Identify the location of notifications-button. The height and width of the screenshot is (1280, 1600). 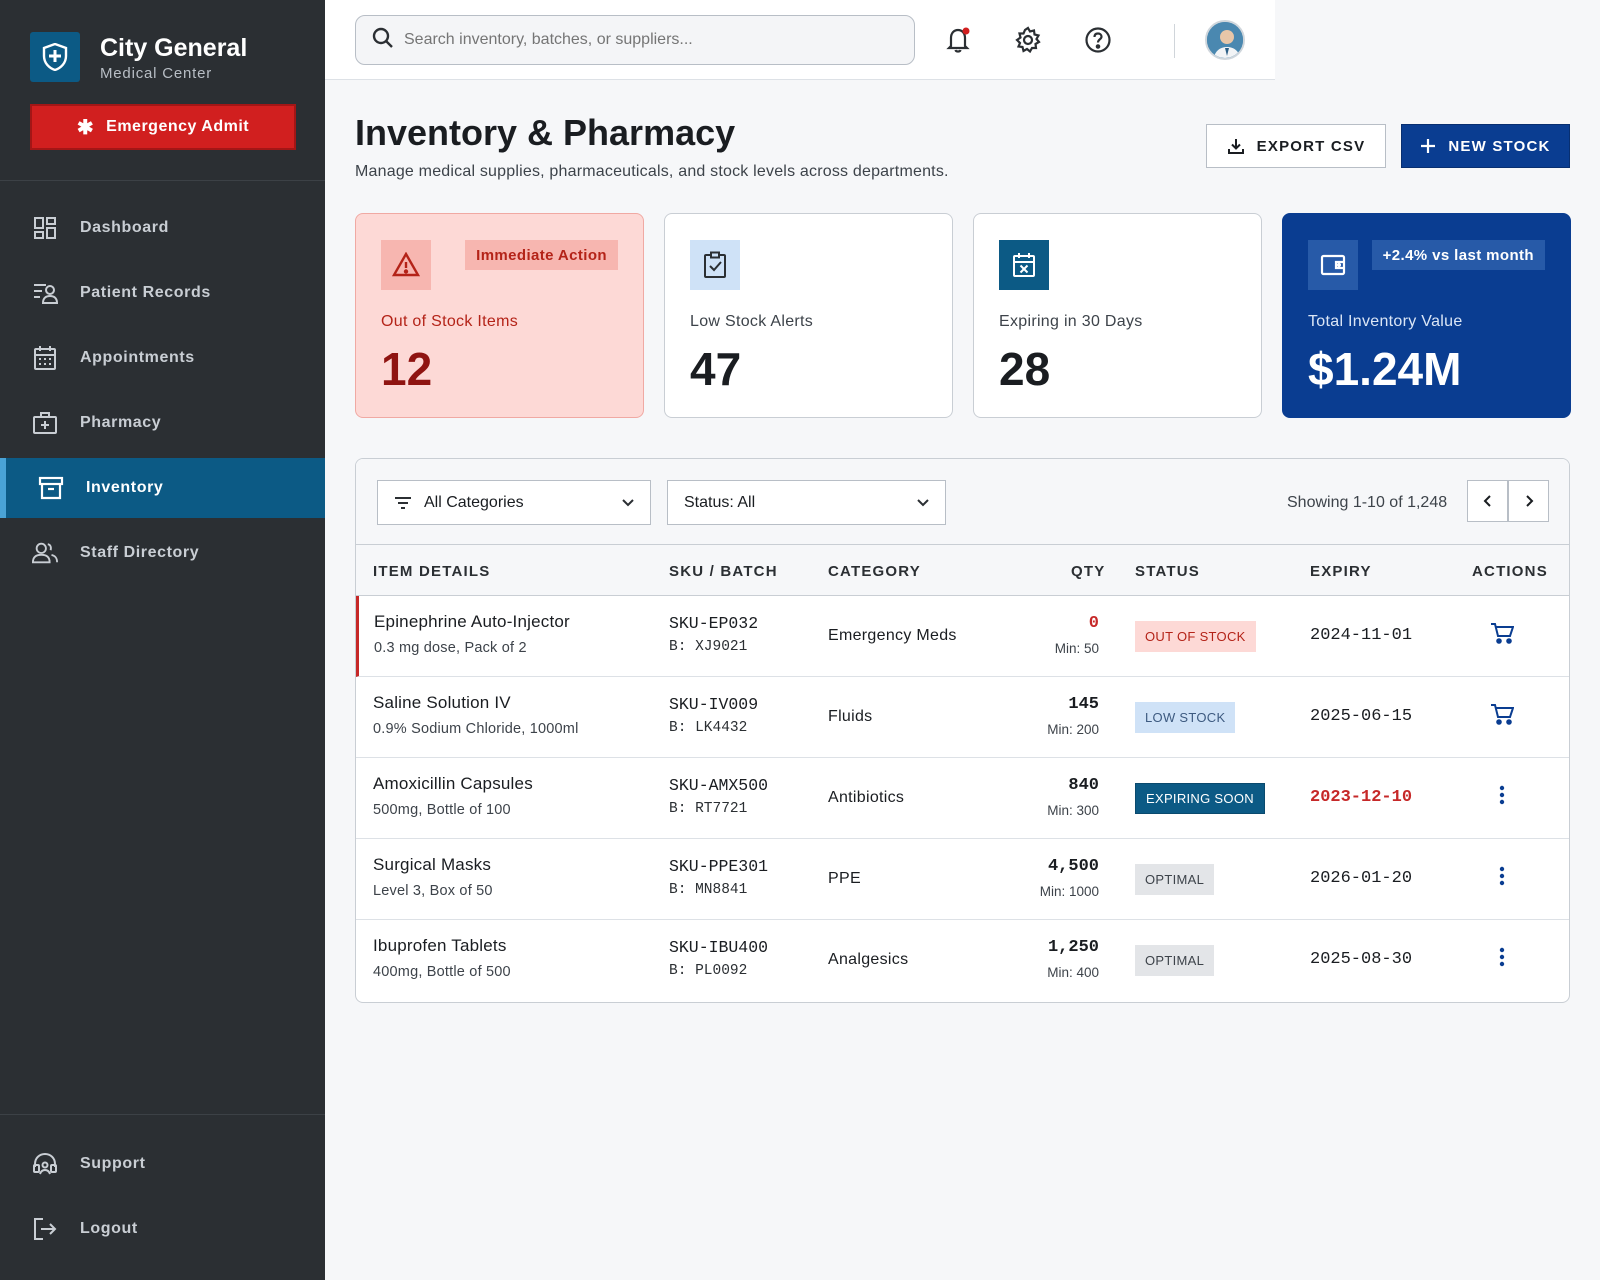
(959, 40).